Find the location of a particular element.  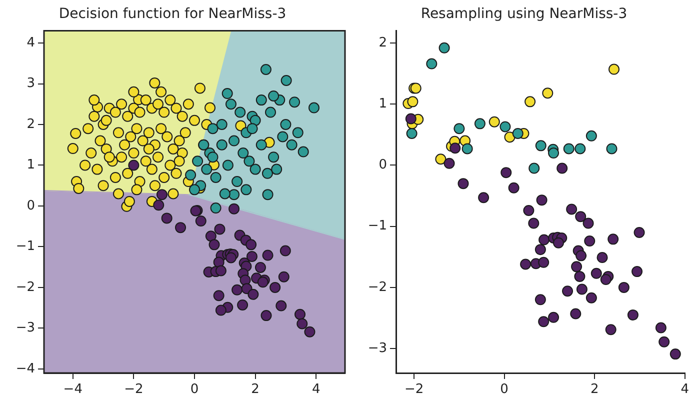

y-tick-label: −2 is located at coordinates (377, 287).